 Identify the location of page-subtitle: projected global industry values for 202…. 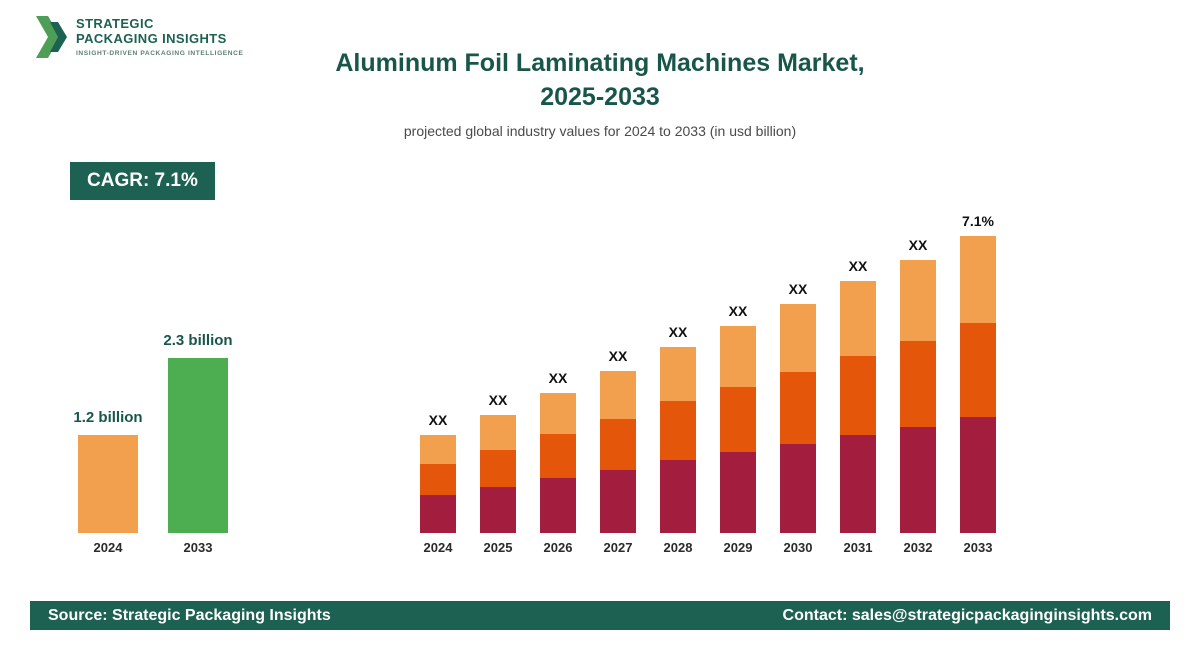
(600, 131).